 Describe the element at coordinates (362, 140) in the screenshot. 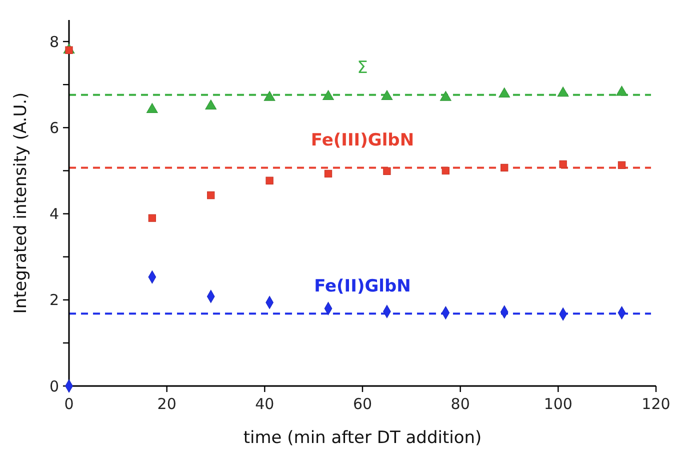

I see `series-label: Fe(III)GlbN` at that location.